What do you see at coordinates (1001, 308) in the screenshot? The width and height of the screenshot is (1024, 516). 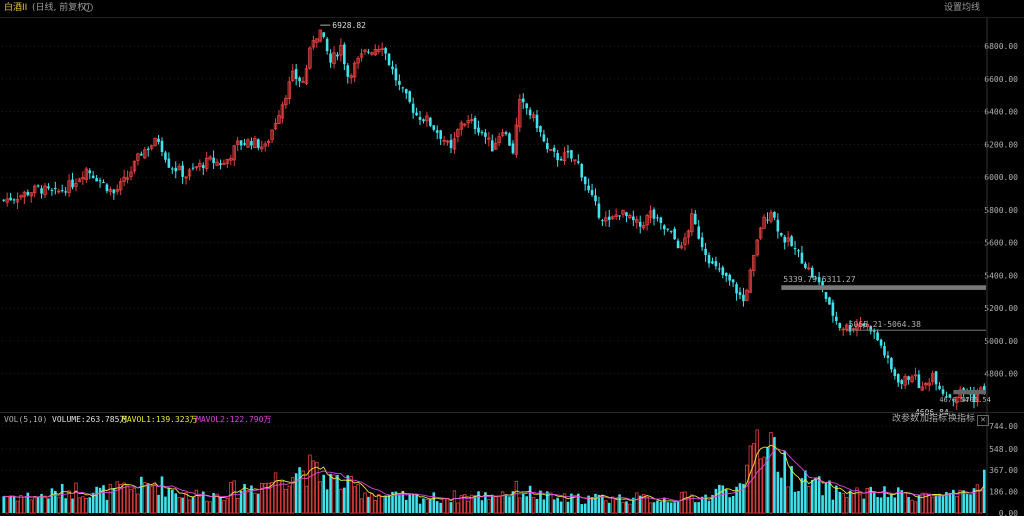 I see `price-tick-label: 5200.00` at bounding box center [1001, 308].